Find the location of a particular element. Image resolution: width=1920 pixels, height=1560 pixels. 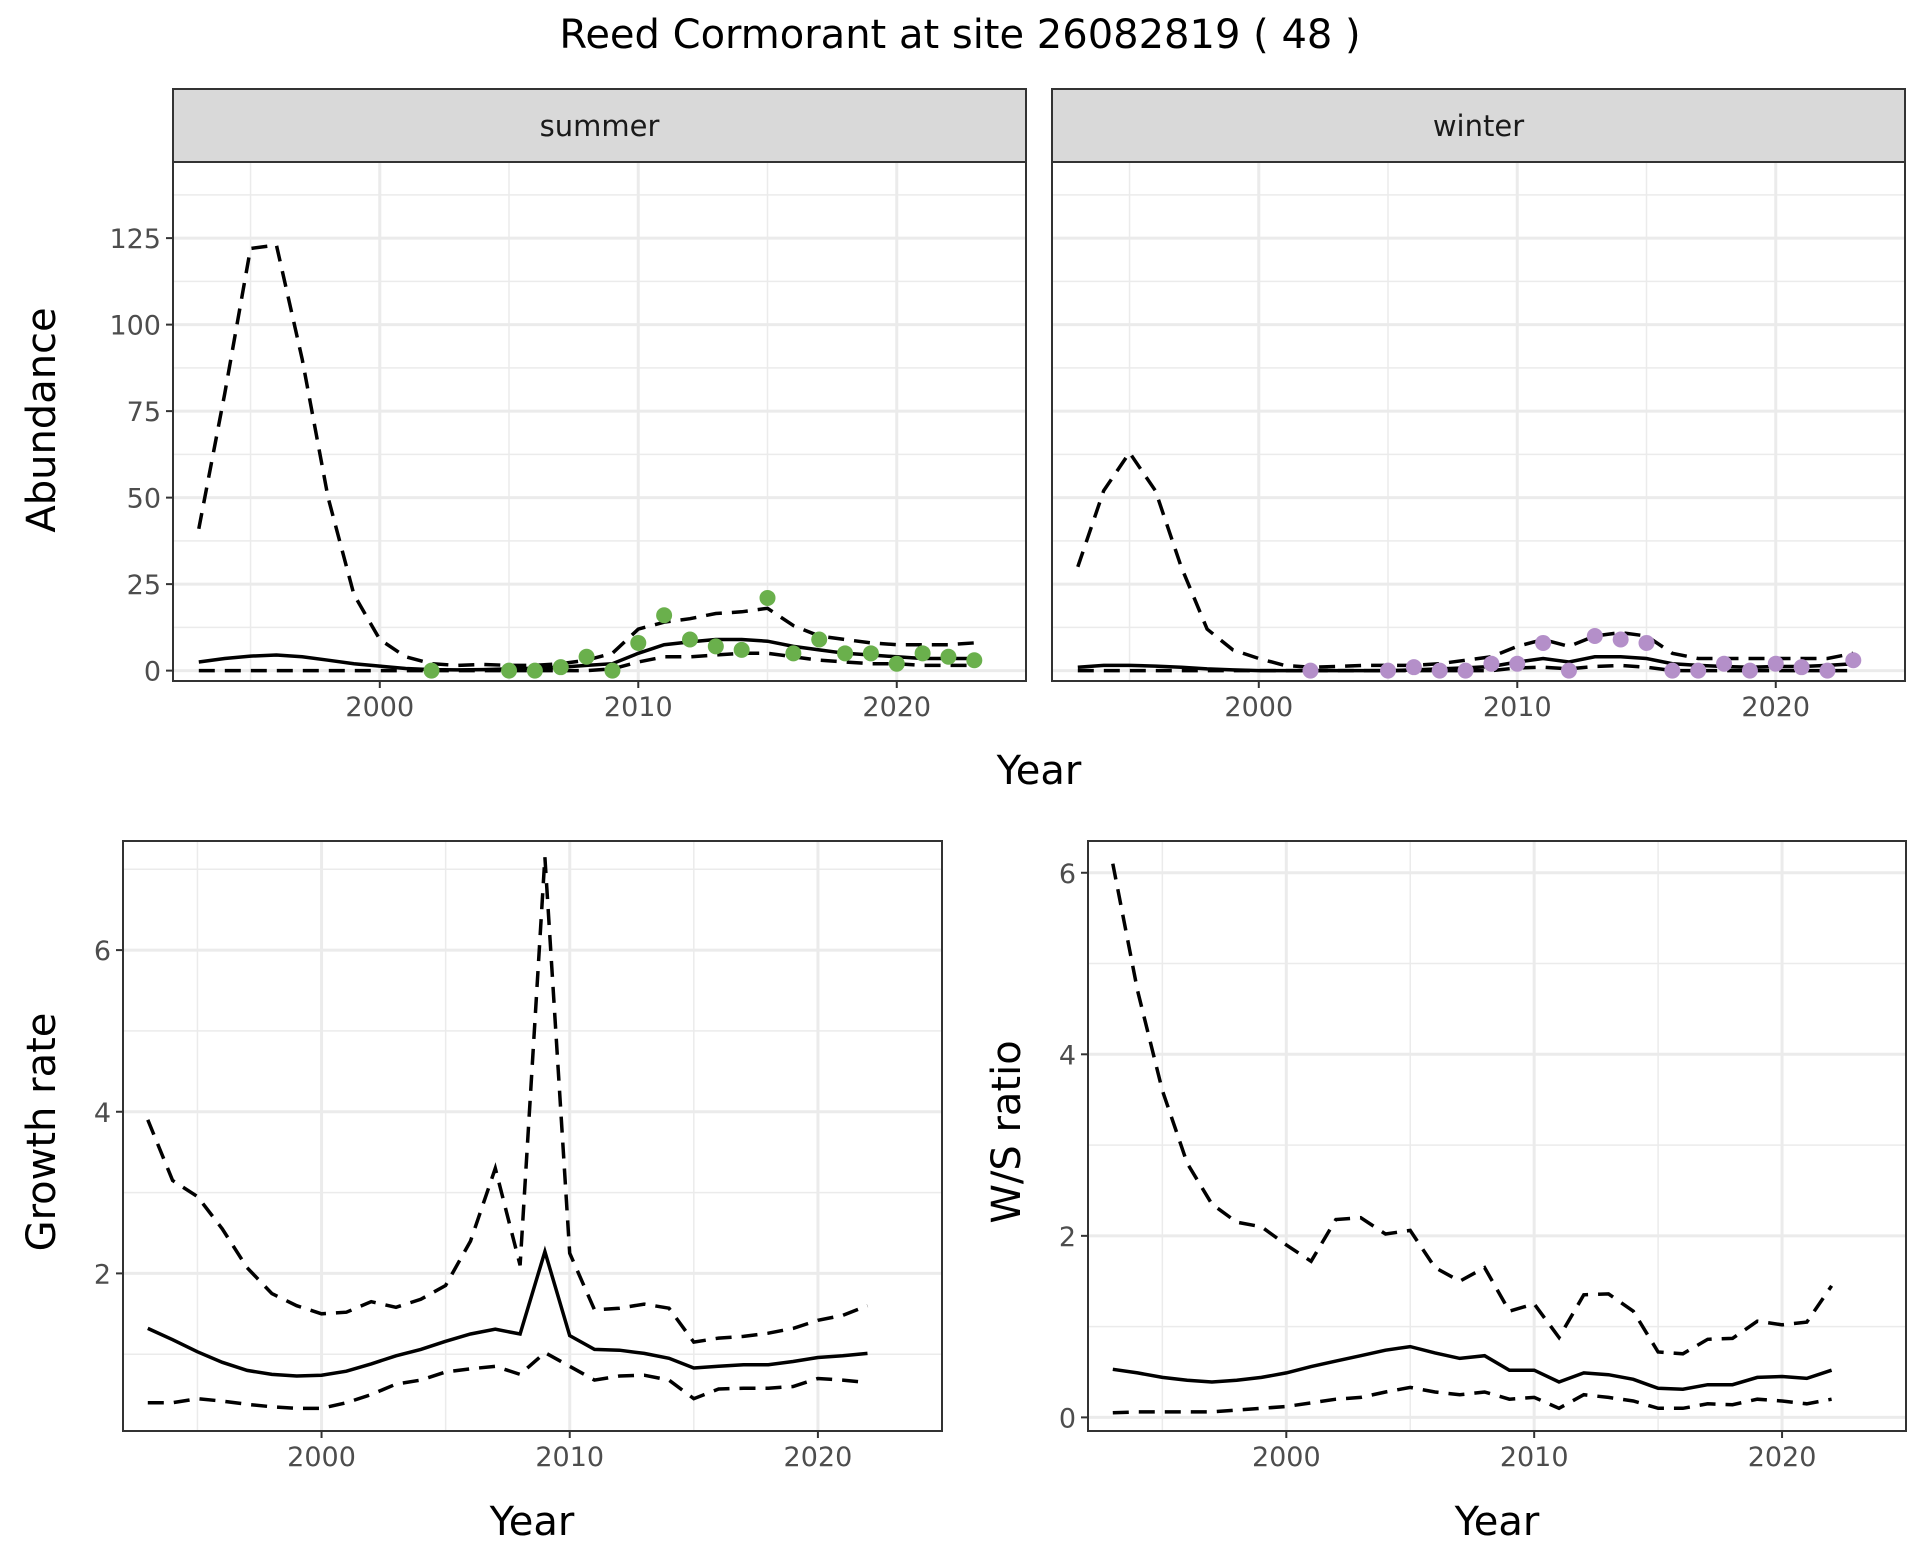

winter-strip: winter is located at coordinates (1478, 125).